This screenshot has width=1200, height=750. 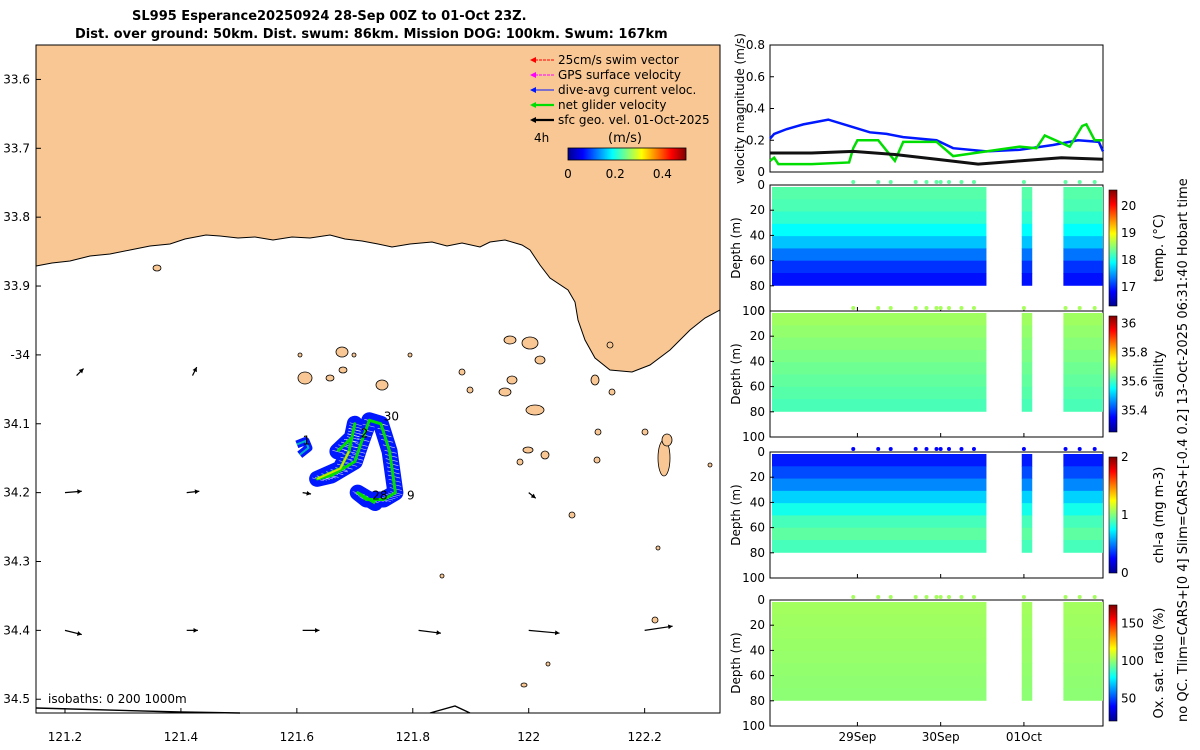 I want to click on section-x-tick-label: 30Sep, so click(x=941, y=737).